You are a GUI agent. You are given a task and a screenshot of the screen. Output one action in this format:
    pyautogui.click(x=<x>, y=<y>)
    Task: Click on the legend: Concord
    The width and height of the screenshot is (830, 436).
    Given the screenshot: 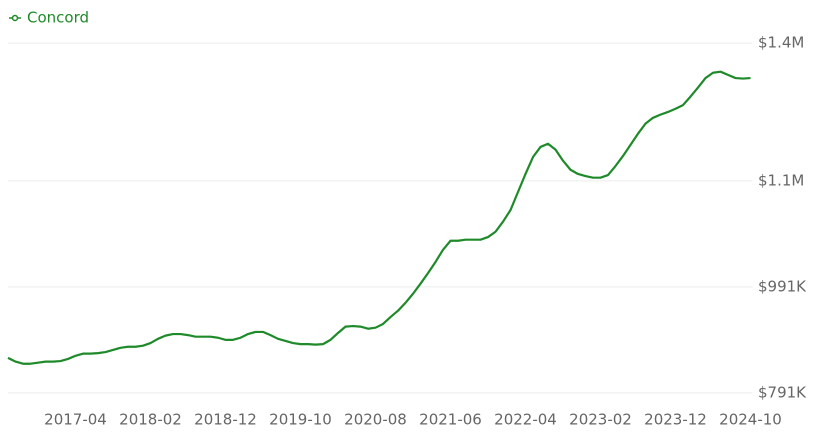 What is the action you would take?
    pyautogui.click(x=49, y=18)
    